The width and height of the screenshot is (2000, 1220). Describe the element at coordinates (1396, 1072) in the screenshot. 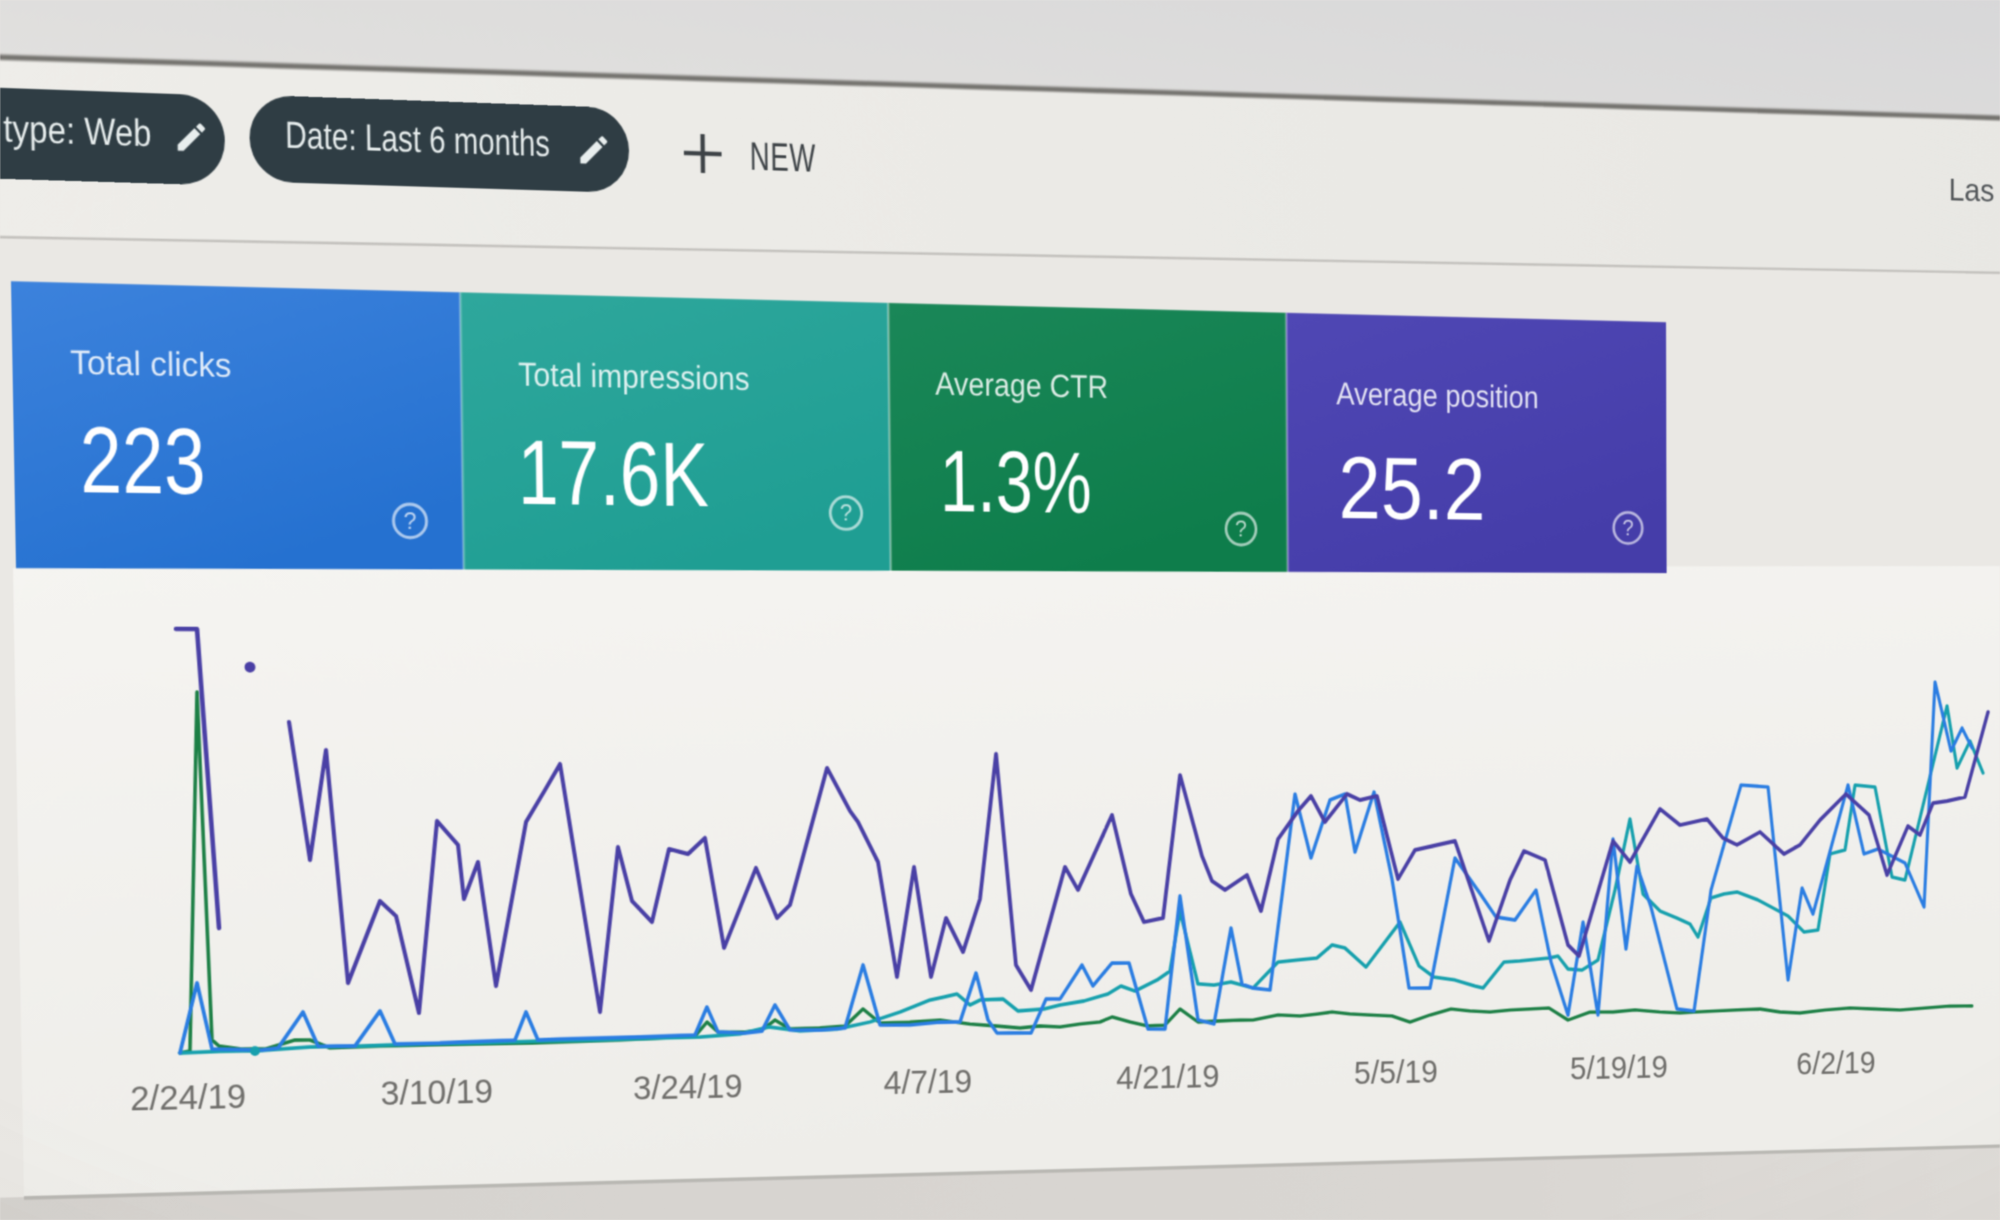

I see `svg-text: 5/5/19` at that location.